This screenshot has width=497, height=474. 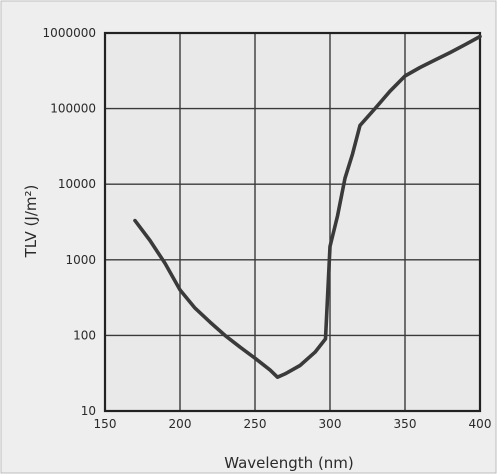 What do you see at coordinates (480, 424) in the screenshot?
I see `x-tick-label: 400` at bounding box center [480, 424].